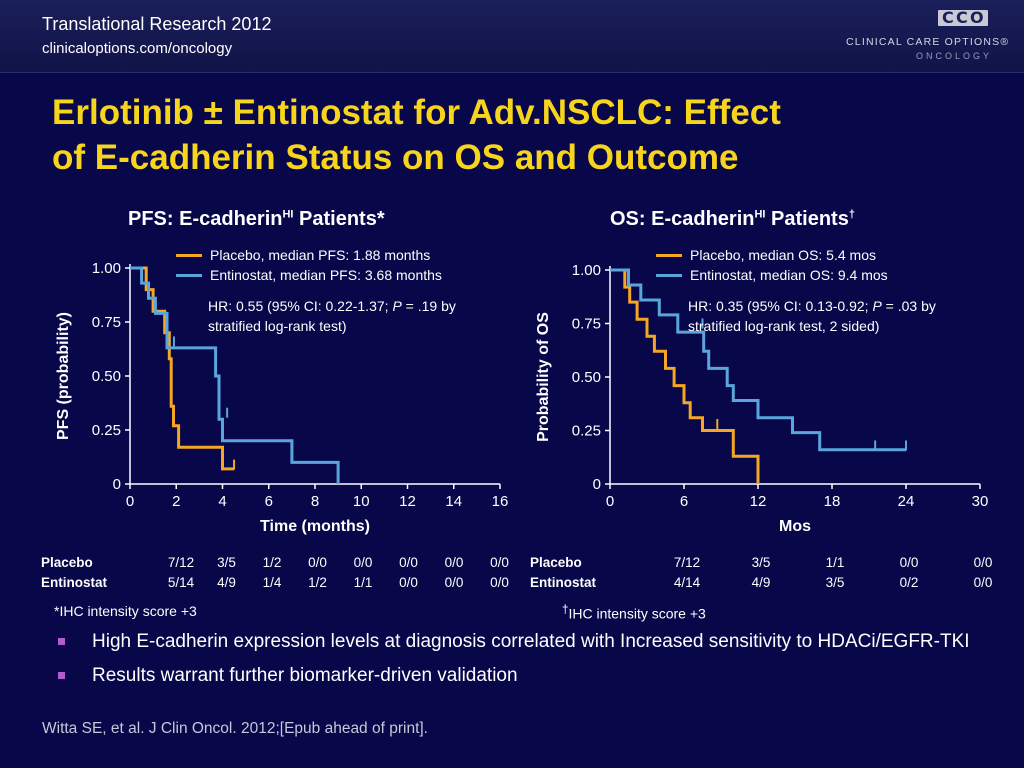 Image resolution: width=1024 pixels, height=768 pixels. I want to click on pfs-title-end: Patients*, so click(339, 219).